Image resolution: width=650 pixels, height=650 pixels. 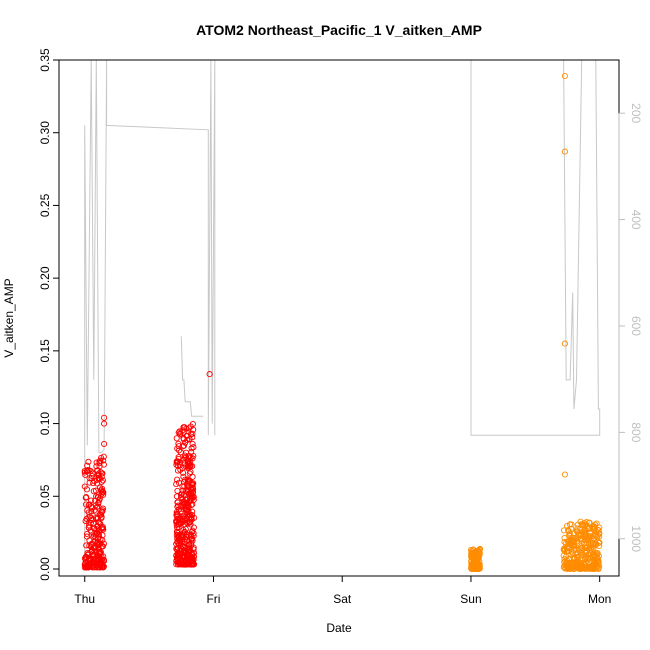 I want to click on chart-title: ATOM2 Northeast_Pacific_1 V_aitken_AMP, so click(x=339, y=30).